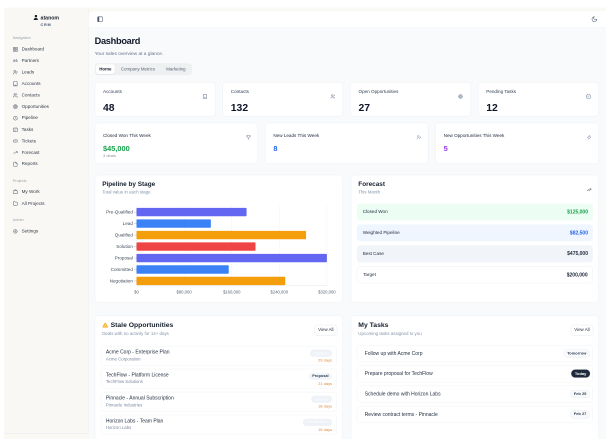  What do you see at coordinates (121, 269) in the screenshot?
I see `svg-text: Committed` at bounding box center [121, 269].